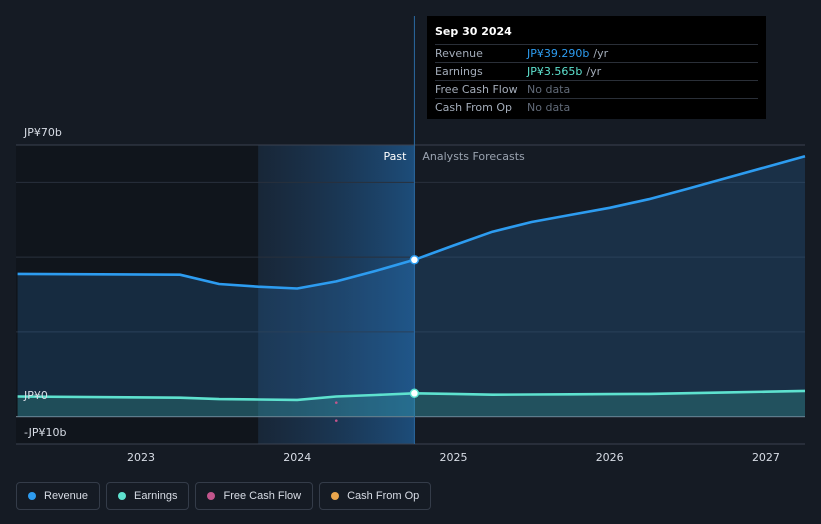  Describe the element at coordinates (596, 107) in the screenshot. I see `tooltip-row-cash-from-op: Cash From Op No data` at that location.